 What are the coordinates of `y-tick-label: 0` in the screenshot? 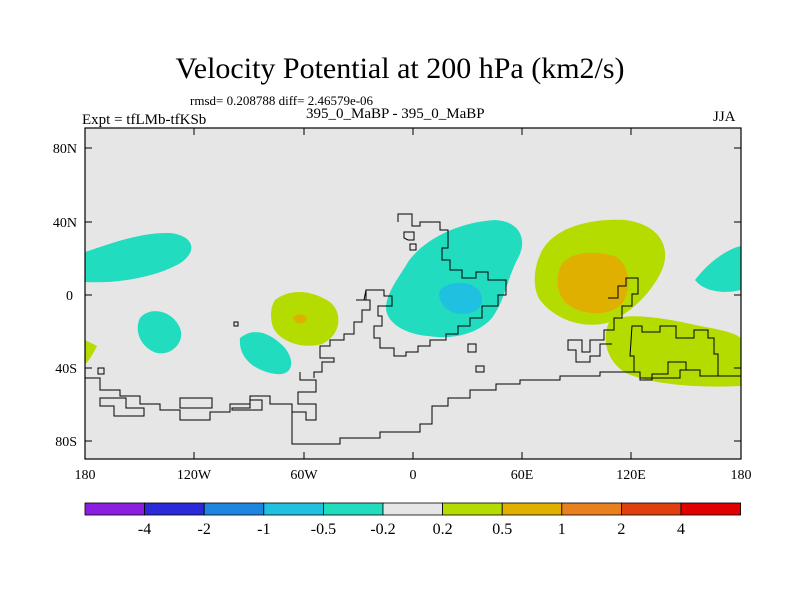 It's located at (69, 296).